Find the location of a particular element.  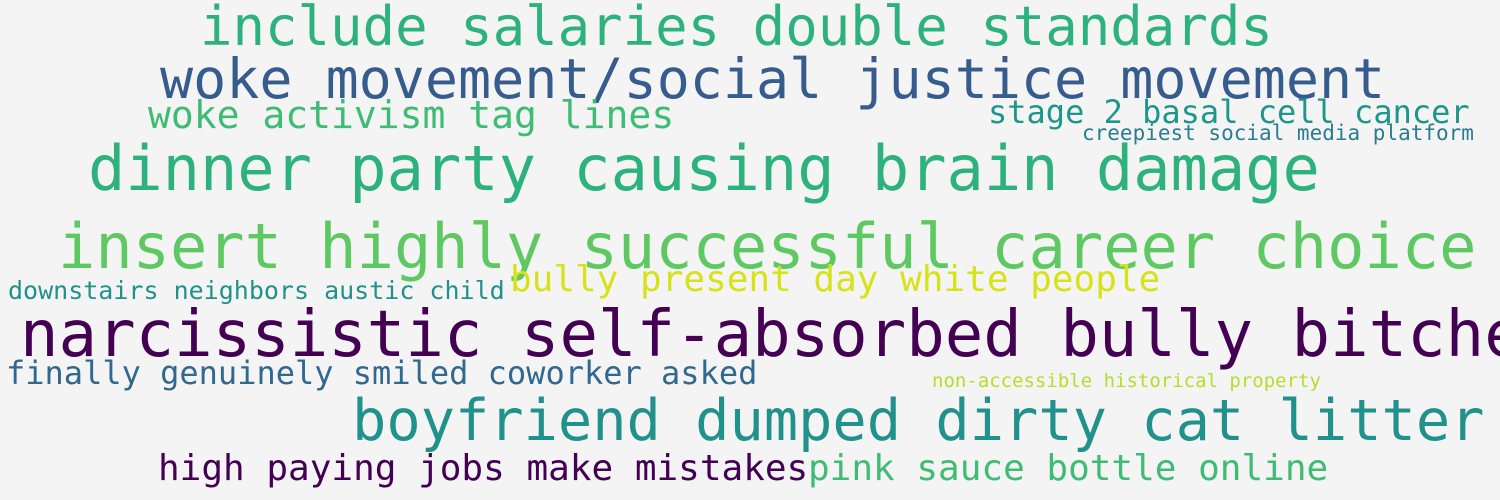

phrase-dinner-party: dinner party causing brain damage is located at coordinates (704, 168).